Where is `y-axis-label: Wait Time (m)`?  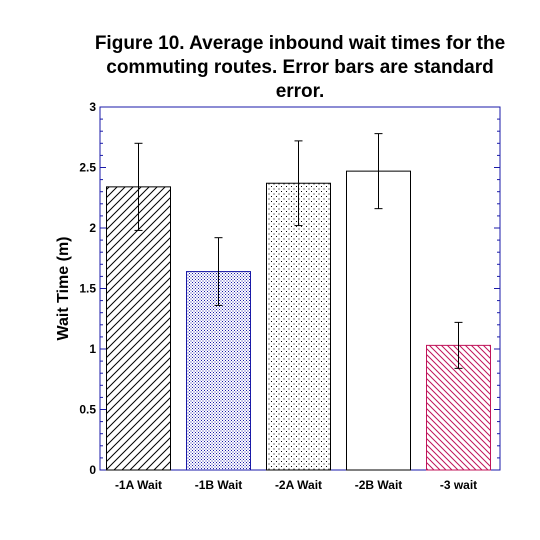
y-axis-label: Wait Time (m) is located at coordinates (63, 288).